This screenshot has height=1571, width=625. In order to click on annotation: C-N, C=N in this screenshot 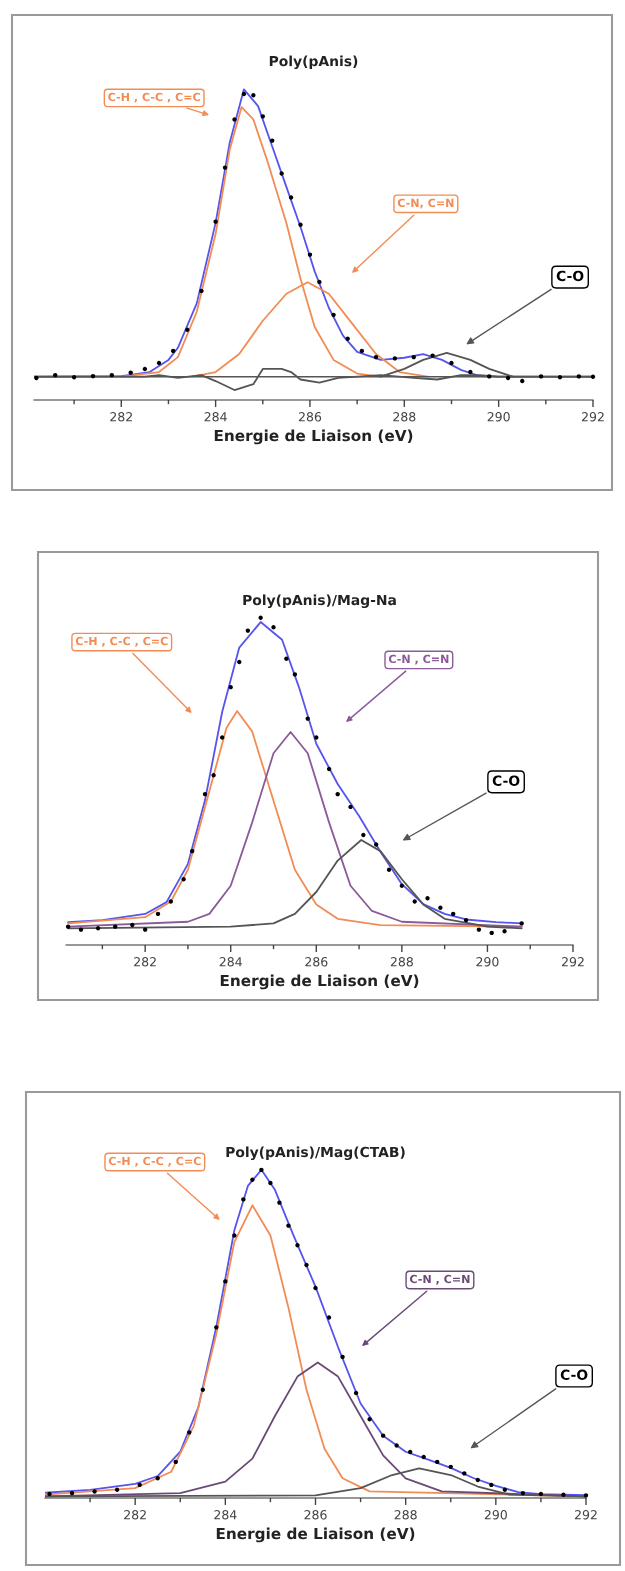, I will do `click(425, 203)`.